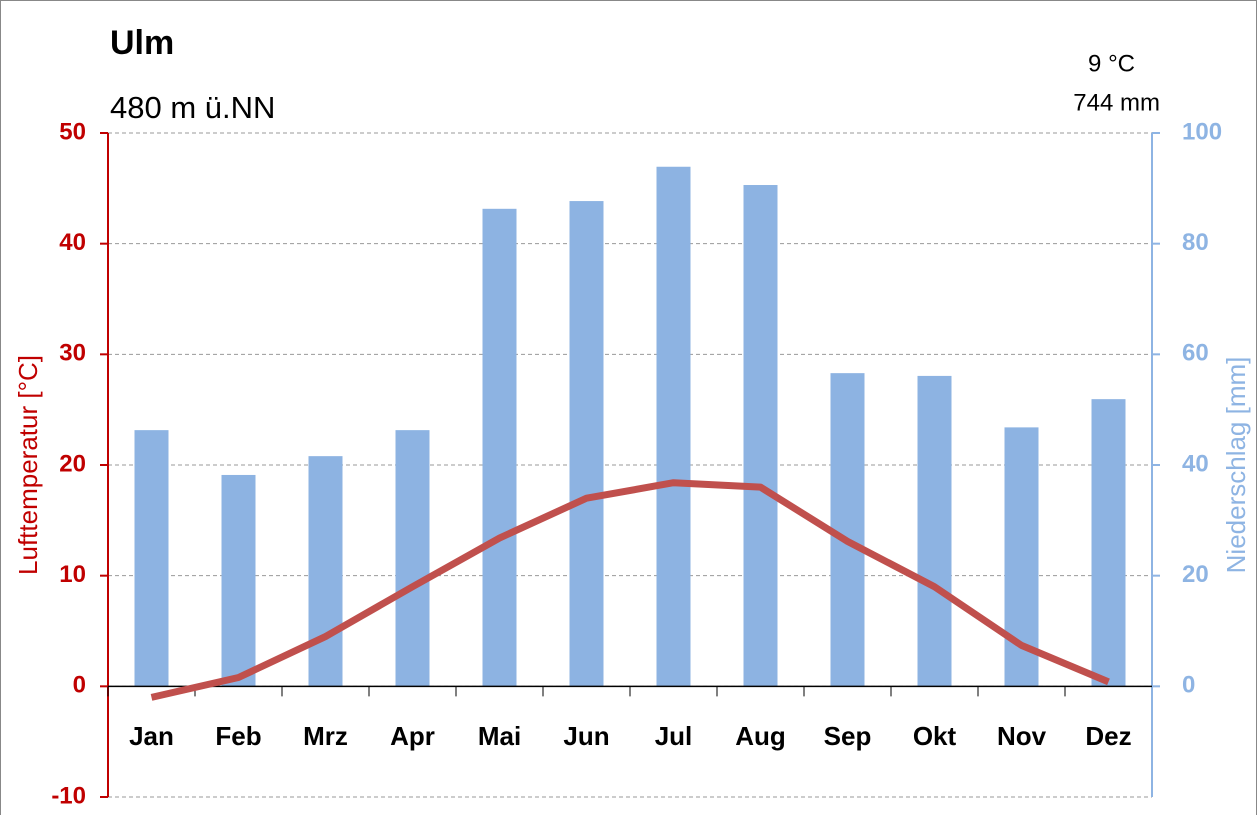 The height and width of the screenshot is (820, 1257). Describe the element at coordinates (1022, 736) in the screenshot. I see `x-tick-label: Nov` at that location.